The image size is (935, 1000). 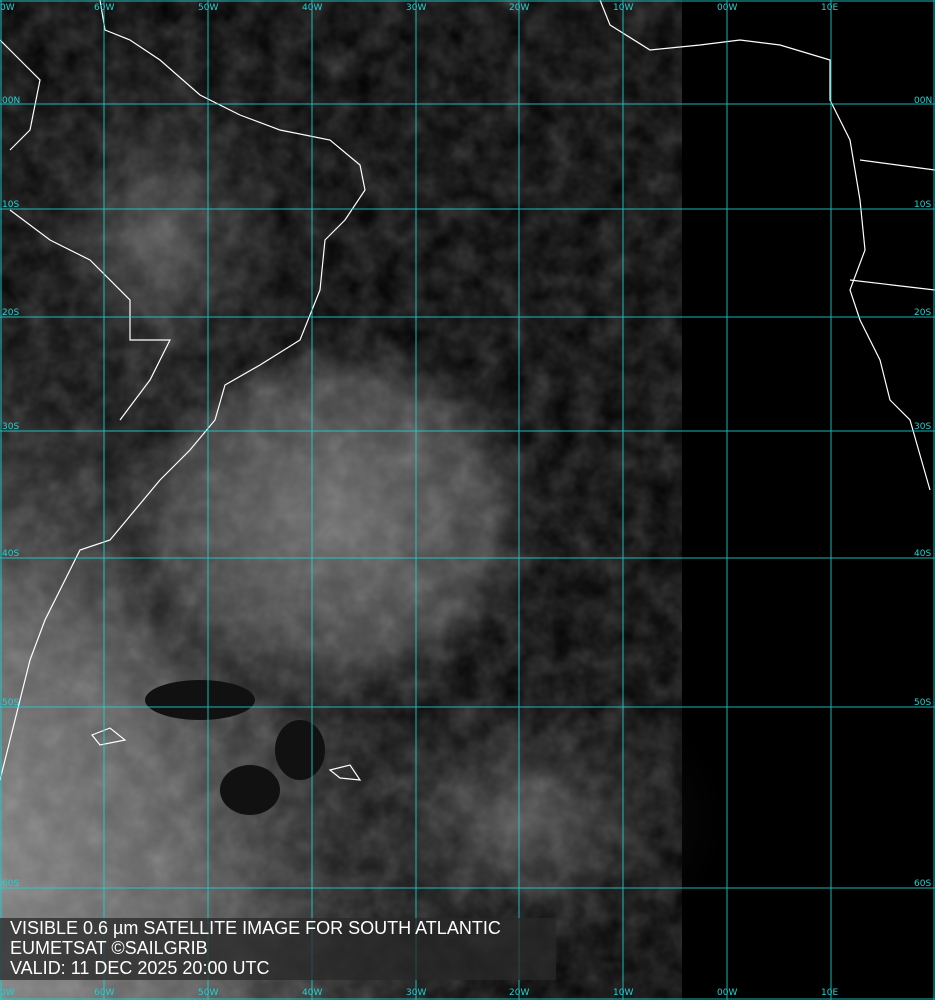 What do you see at coordinates (140, 968) in the screenshot?
I see `caption-valid-time: VALID: 11 DEC 2025 20:00 UTC` at bounding box center [140, 968].